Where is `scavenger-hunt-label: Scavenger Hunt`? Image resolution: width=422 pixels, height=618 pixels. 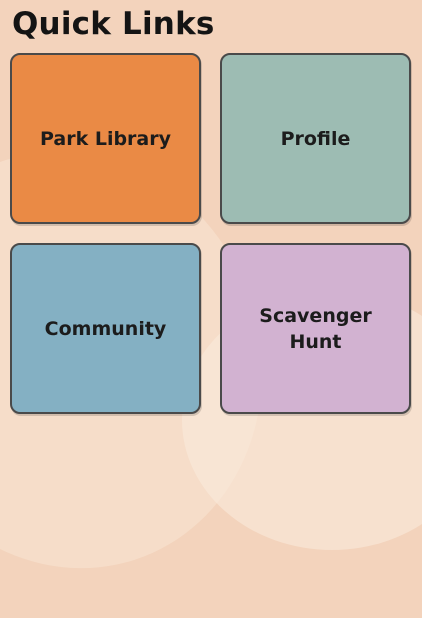
scavenger-hunt-label: Scavenger Hunt is located at coordinates (315, 329).